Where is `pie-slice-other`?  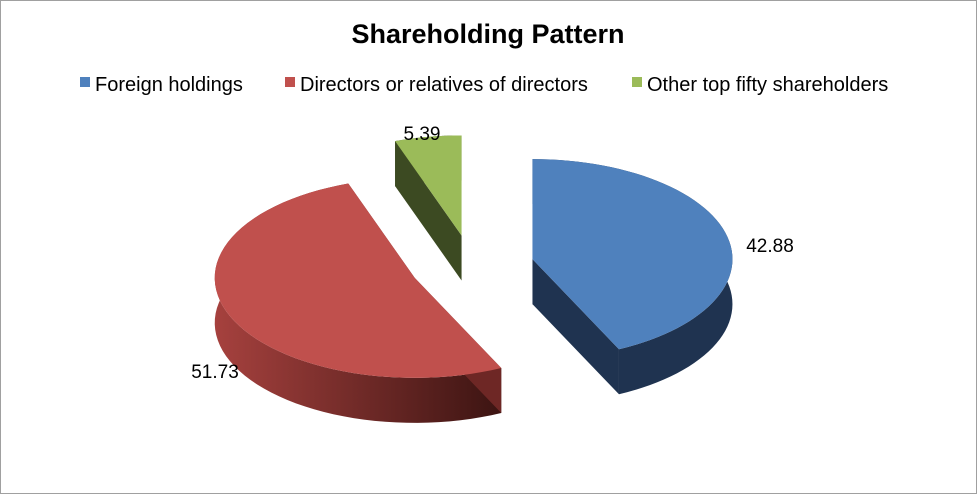 pie-slice-other is located at coordinates (428, 185).